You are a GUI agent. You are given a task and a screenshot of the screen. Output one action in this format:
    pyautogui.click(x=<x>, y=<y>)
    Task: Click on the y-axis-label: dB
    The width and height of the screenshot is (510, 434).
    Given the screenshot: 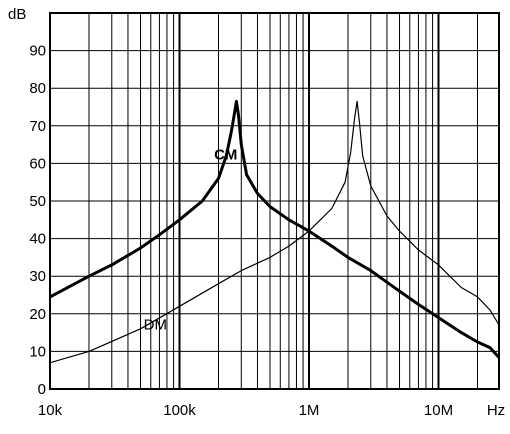 What is the action you would take?
    pyautogui.click(x=17, y=14)
    